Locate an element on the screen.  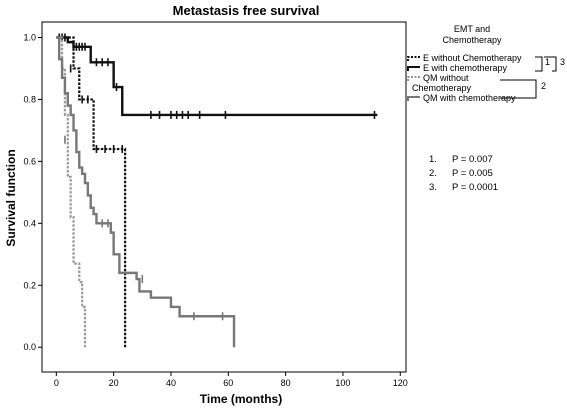
x-tick-label: 80 is located at coordinates (286, 383).